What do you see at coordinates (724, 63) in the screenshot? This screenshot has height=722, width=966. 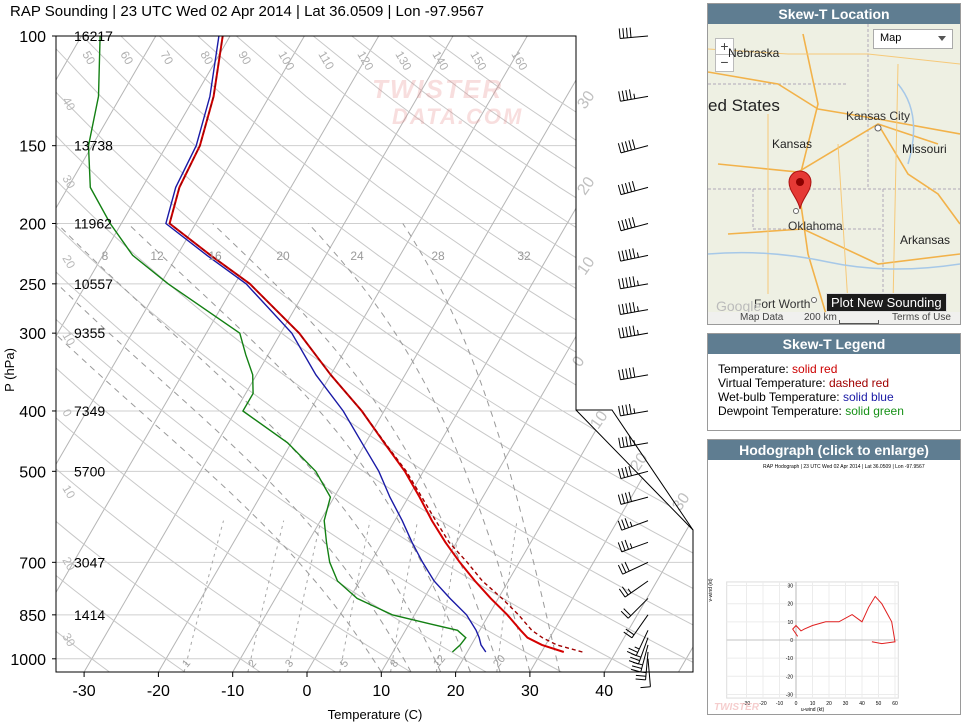 I see `map-zoom-out-button: −` at bounding box center [724, 63].